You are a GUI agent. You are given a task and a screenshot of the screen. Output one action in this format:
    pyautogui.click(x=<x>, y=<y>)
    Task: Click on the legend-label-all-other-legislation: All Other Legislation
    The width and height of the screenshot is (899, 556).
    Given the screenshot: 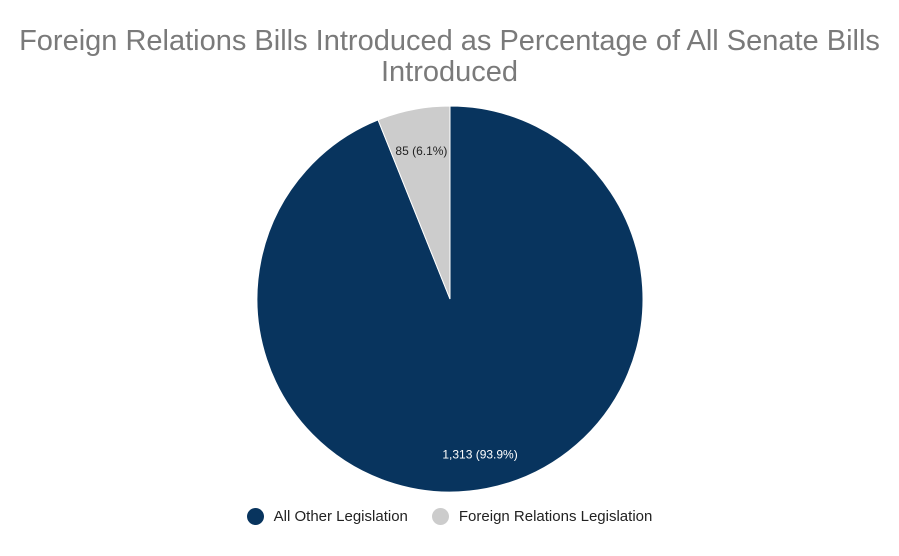 What is the action you would take?
    pyautogui.click(x=340, y=516)
    